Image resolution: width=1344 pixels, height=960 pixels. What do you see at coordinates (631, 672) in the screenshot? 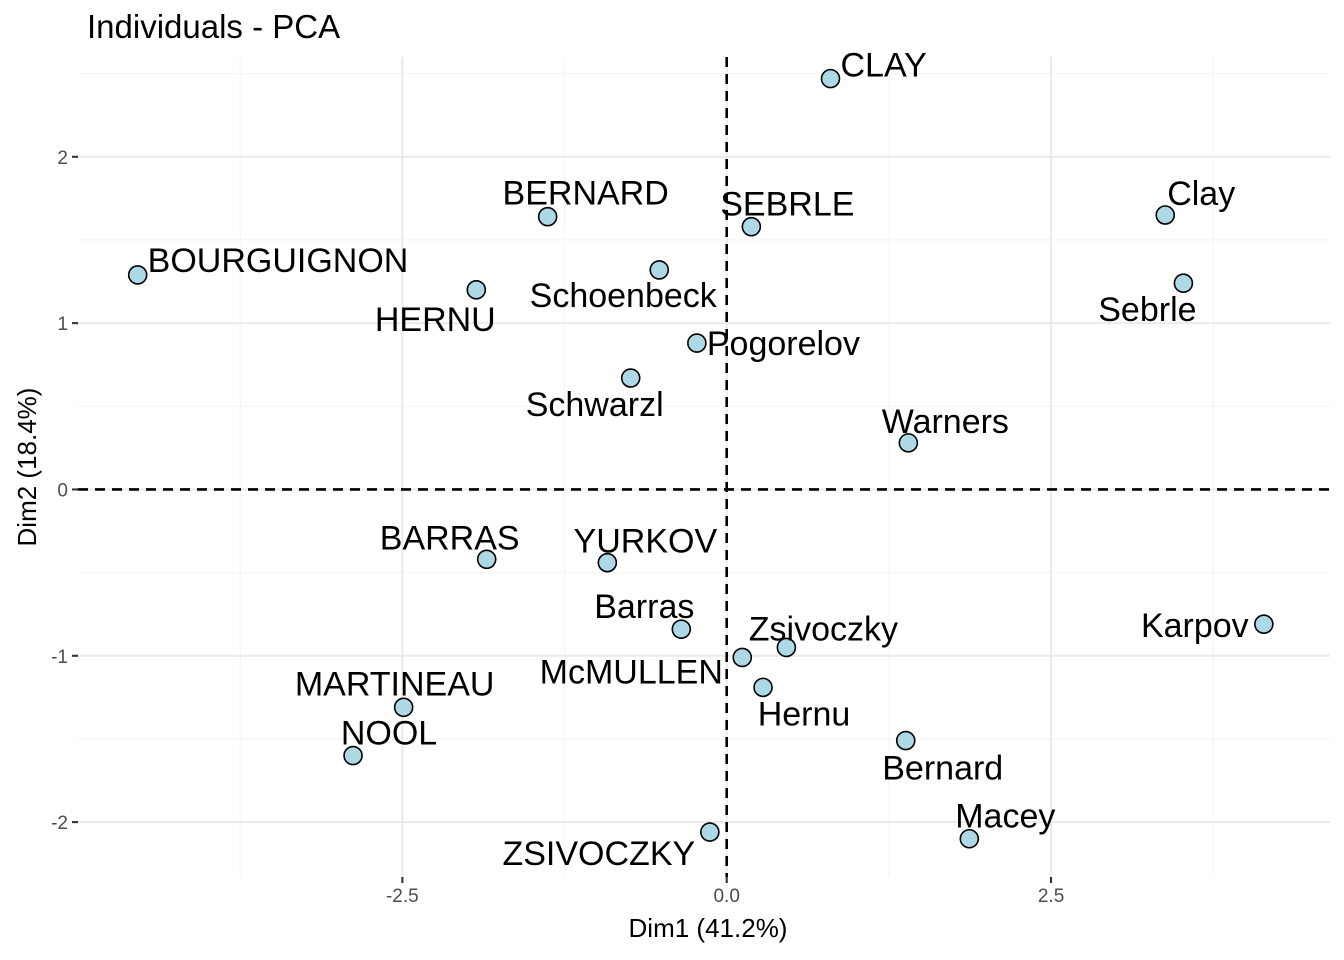
I see `point-label: McMULLEN` at bounding box center [631, 672].